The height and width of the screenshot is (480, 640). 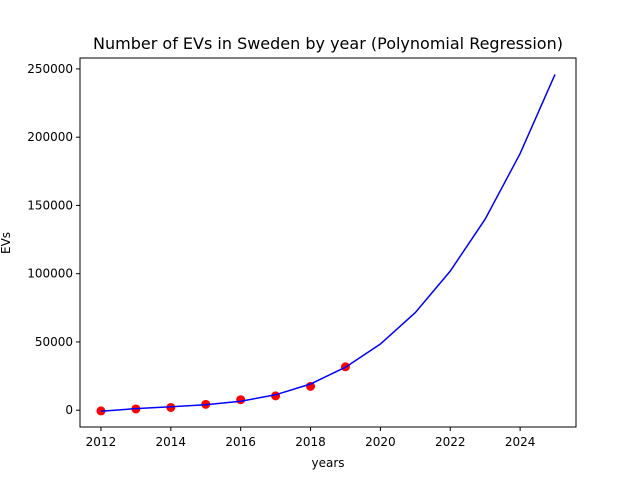 I want to click on x-tick-label: 2014, so click(x=171, y=442).